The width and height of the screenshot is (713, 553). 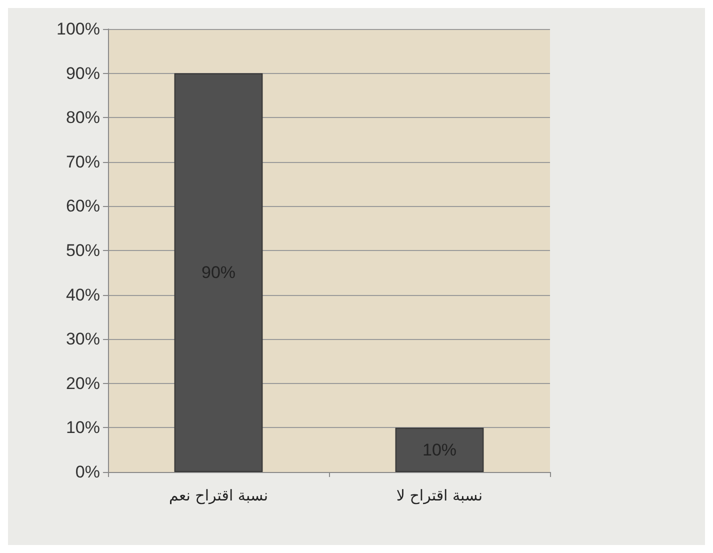 I want to click on y-tick-label: 90%, so click(x=83, y=73).